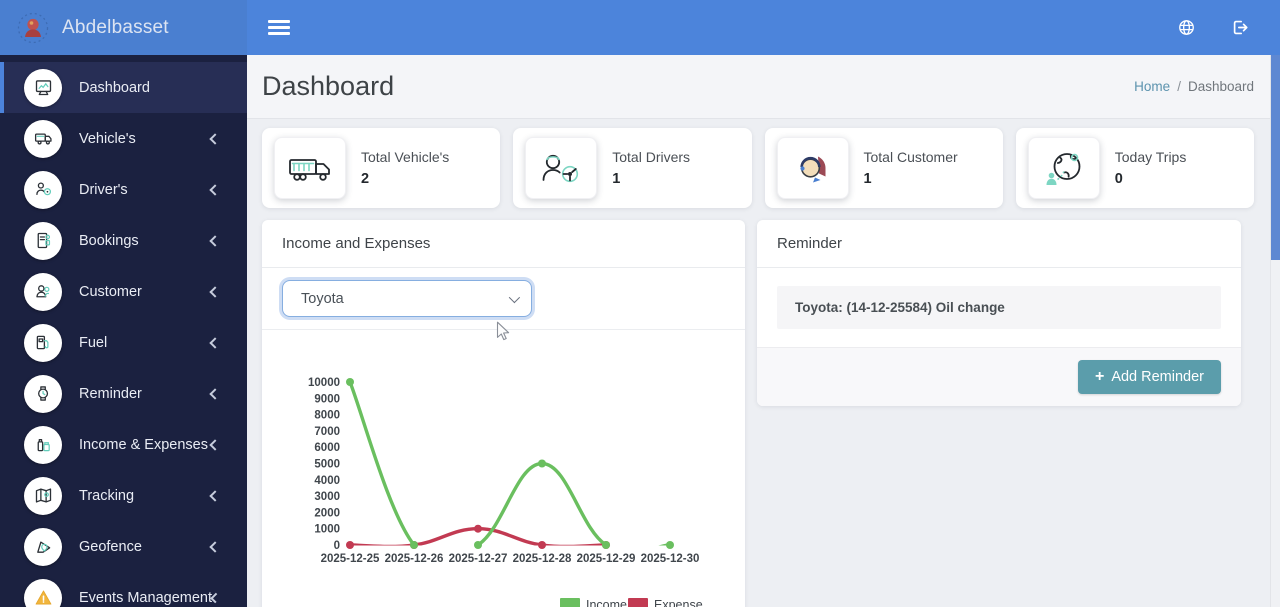 This screenshot has width=1280, height=607. What do you see at coordinates (407, 298) in the screenshot?
I see `vehicle-select: Toyota` at bounding box center [407, 298].